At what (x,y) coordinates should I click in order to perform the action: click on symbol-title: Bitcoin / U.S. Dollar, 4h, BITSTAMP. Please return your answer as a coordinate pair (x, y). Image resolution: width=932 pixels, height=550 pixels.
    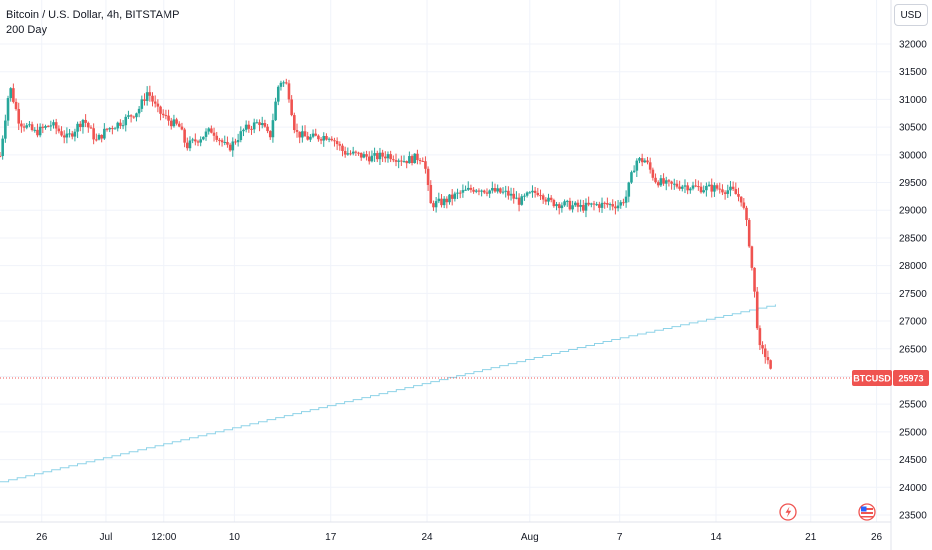
    Looking at the image, I should click on (93, 15).